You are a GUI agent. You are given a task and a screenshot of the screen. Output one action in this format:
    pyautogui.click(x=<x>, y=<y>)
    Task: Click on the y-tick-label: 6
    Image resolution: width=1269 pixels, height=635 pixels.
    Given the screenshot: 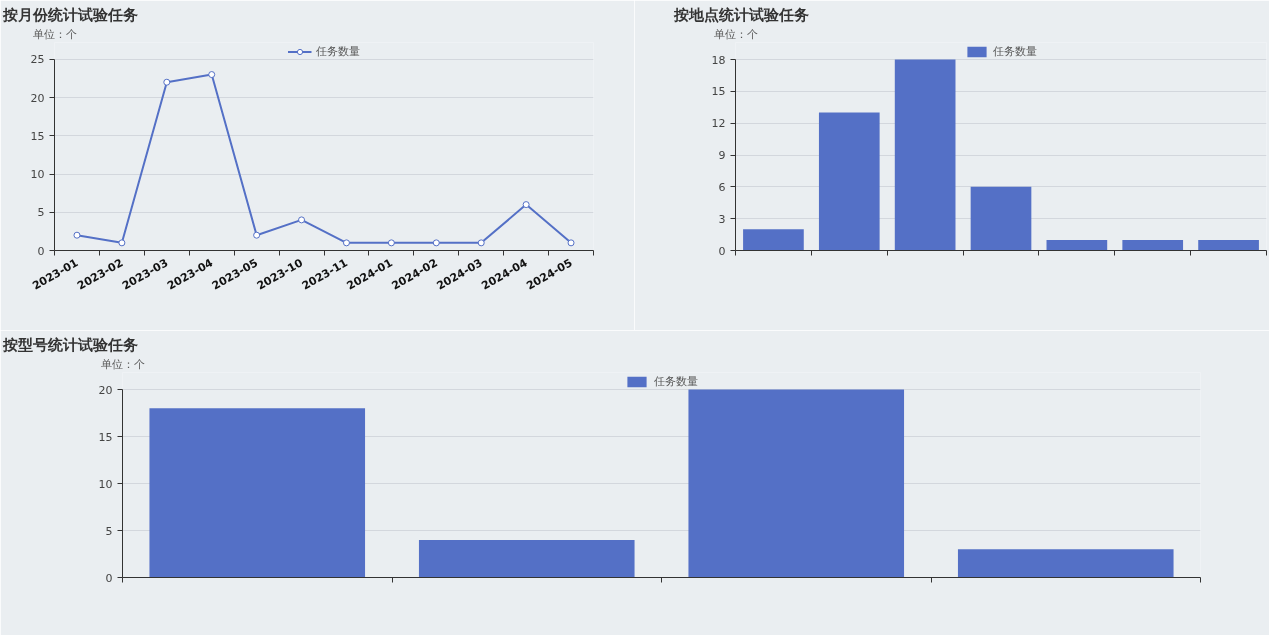 What is the action you would take?
    pyautogui.click(x=722, y=187)
    